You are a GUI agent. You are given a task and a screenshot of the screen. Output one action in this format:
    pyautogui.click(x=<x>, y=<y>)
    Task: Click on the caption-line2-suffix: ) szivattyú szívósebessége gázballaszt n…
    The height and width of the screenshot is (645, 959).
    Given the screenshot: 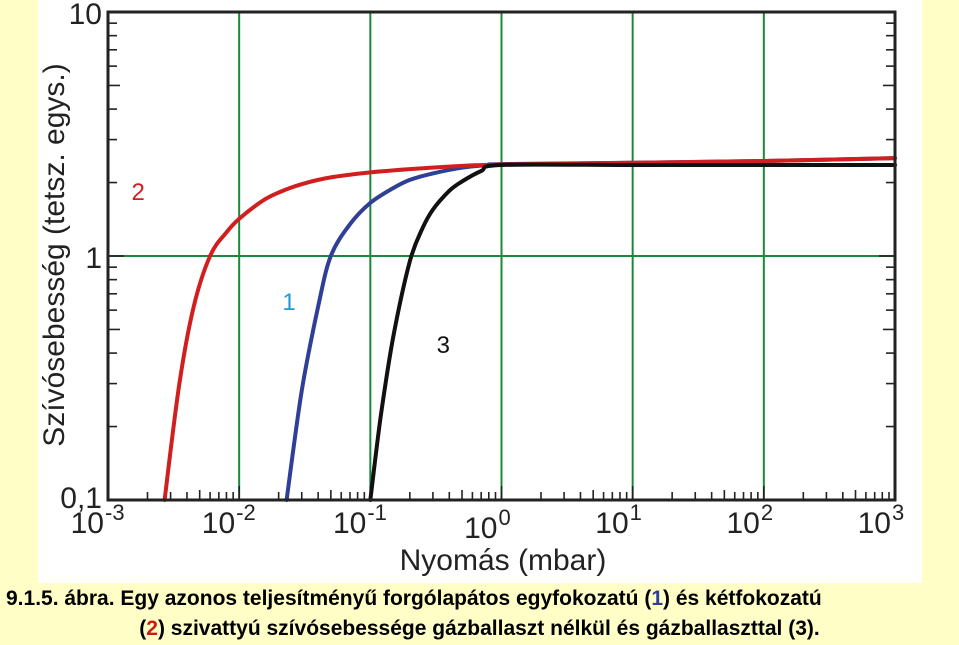 What is the action you would take?
    pyautogui.click(x=488, y=628)
    